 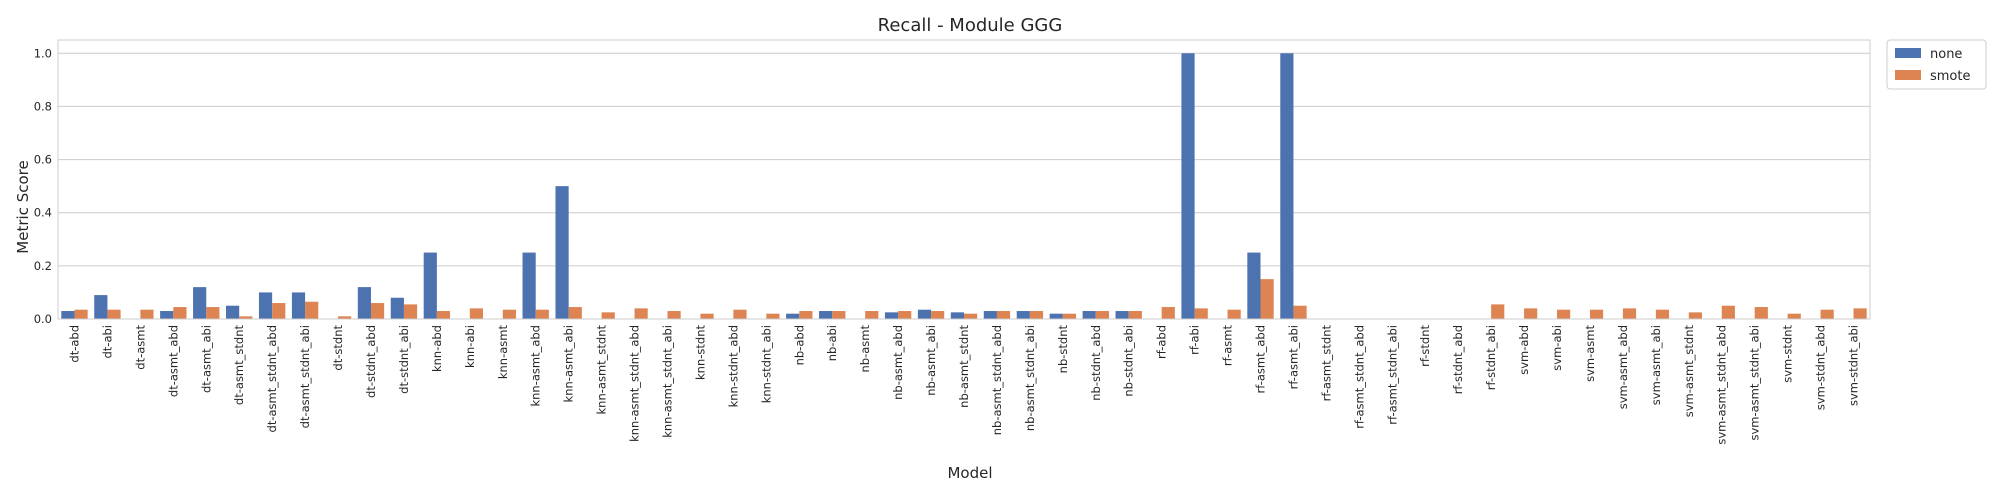 What do you see at coordinates (1590, 353) in the screenshot?
I see `x-tick-label: svm-asmt` at bounding box center [1590, 353].